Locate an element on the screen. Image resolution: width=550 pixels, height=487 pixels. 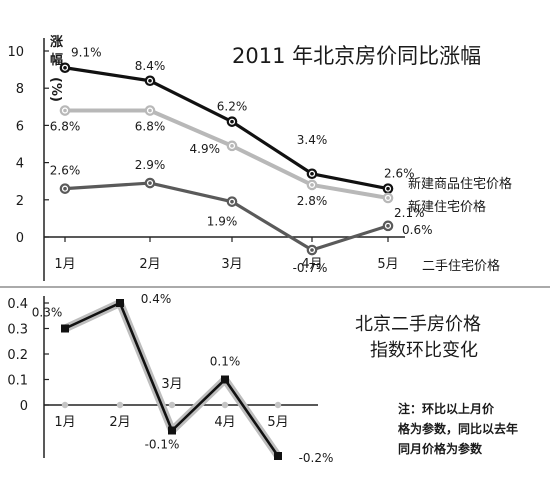
chart1-legend-item: 新建商品住宅价格 is located at coordinates (460, 184).